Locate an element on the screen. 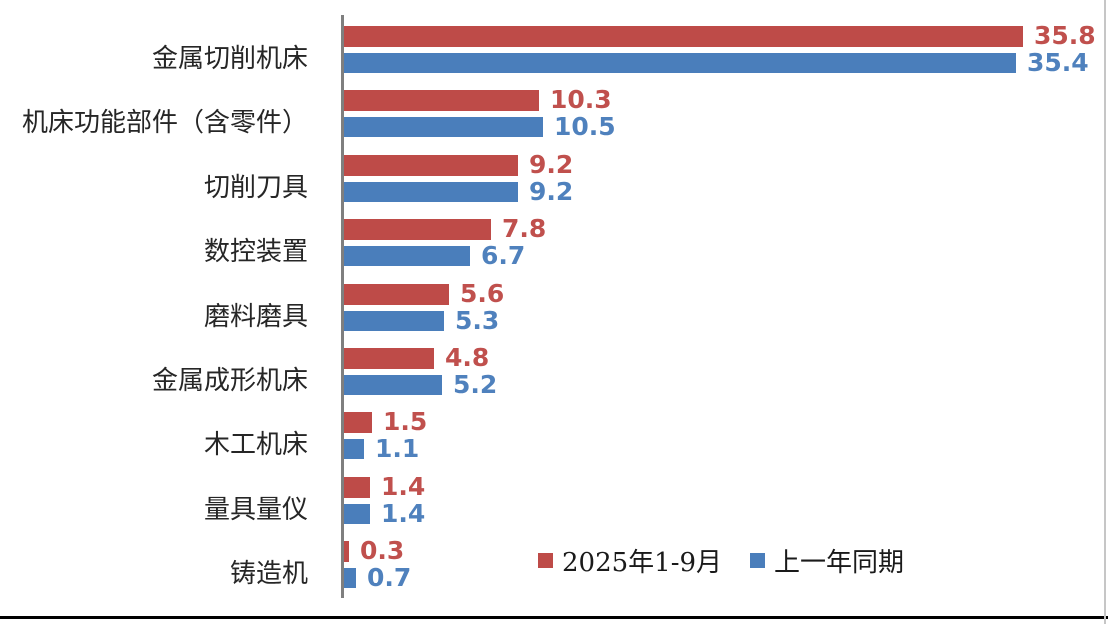  category-label: 金属切削机床 is located at coordinates (229, 59).